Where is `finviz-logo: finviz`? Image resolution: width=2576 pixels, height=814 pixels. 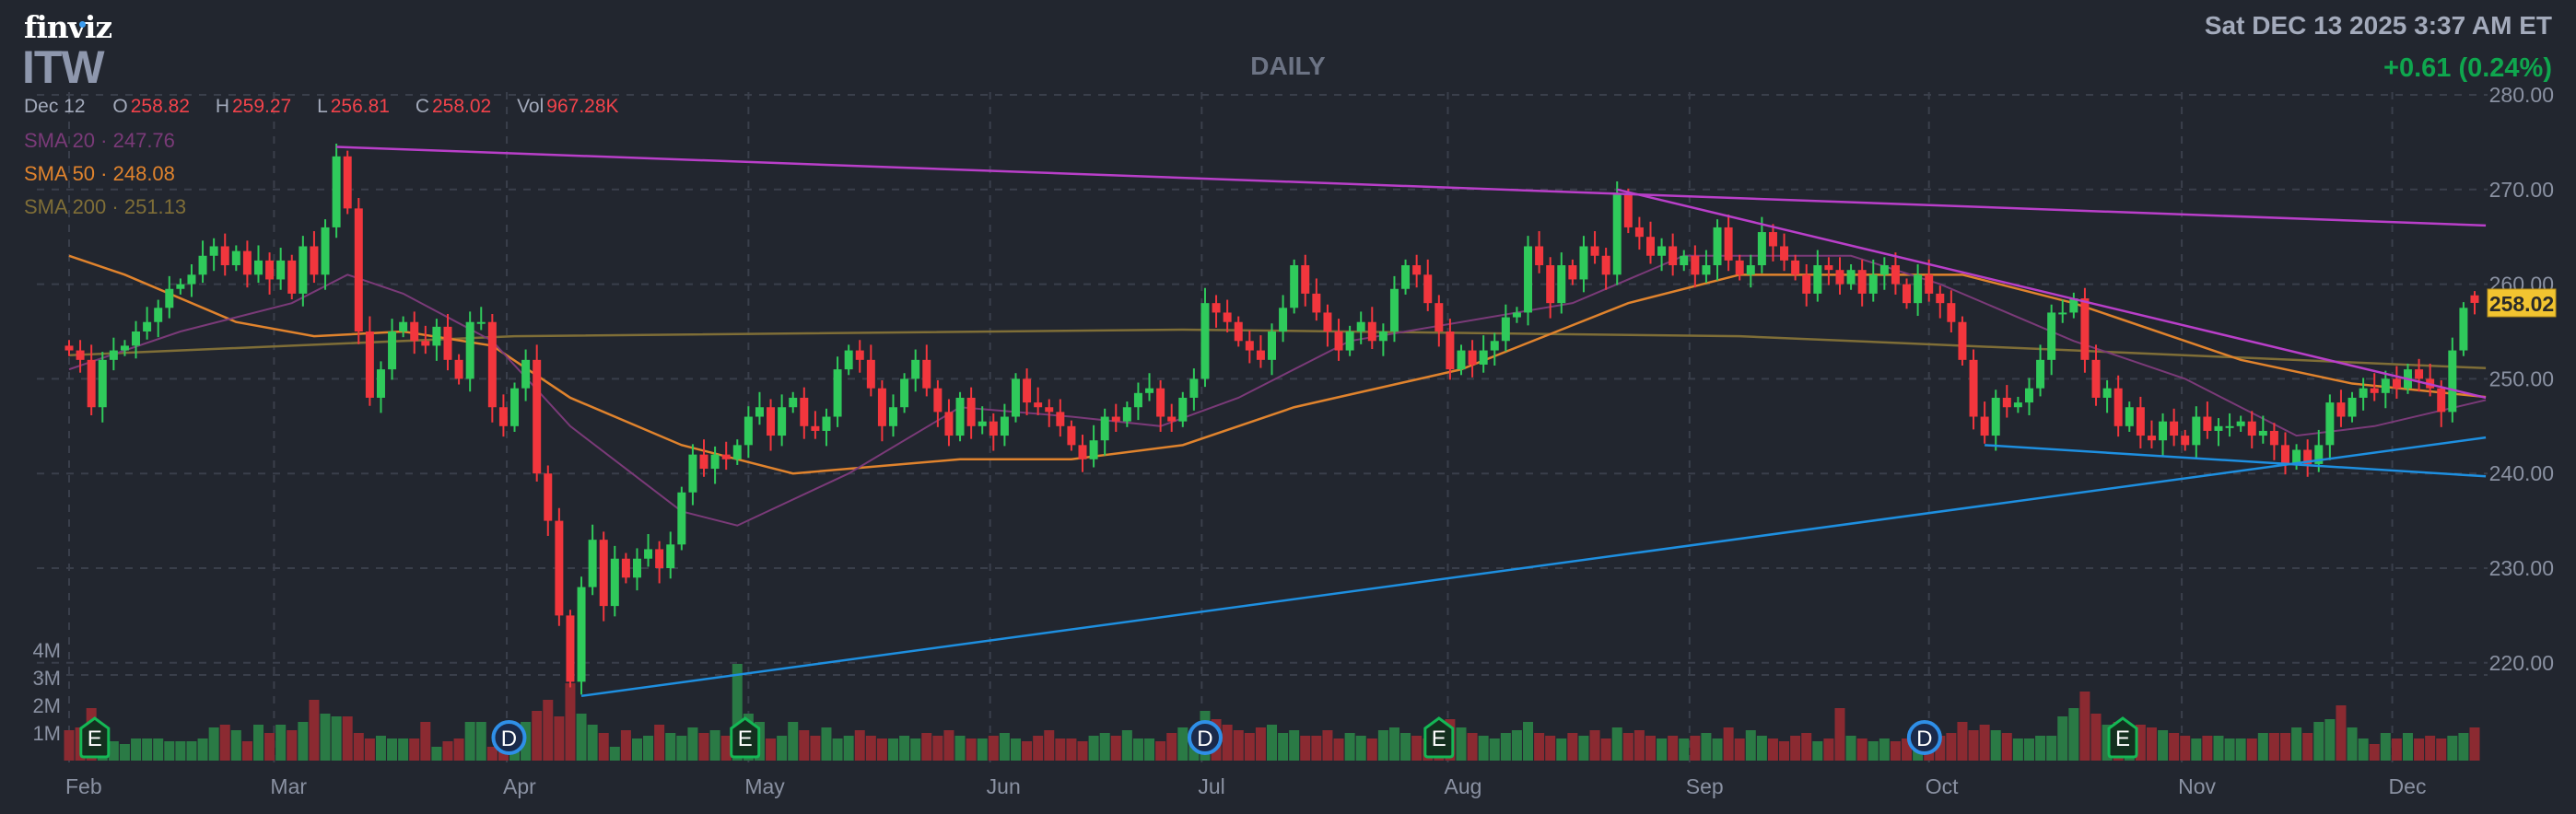 finviz-logo: finviz is located at coordinates (68, 27).